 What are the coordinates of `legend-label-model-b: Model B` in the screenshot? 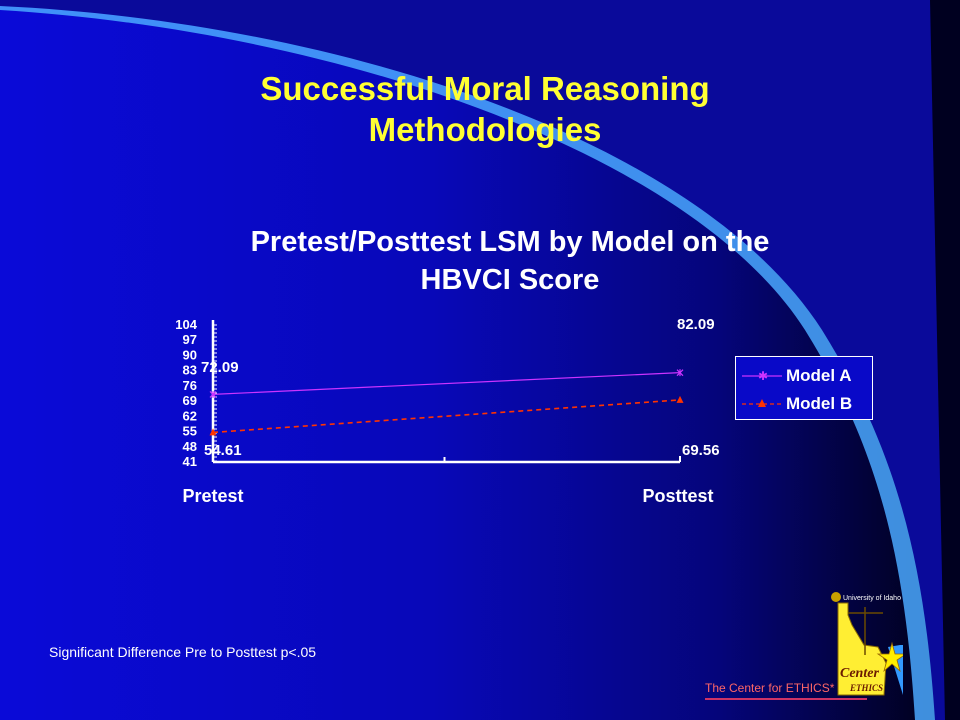 It's located at (819, 403).